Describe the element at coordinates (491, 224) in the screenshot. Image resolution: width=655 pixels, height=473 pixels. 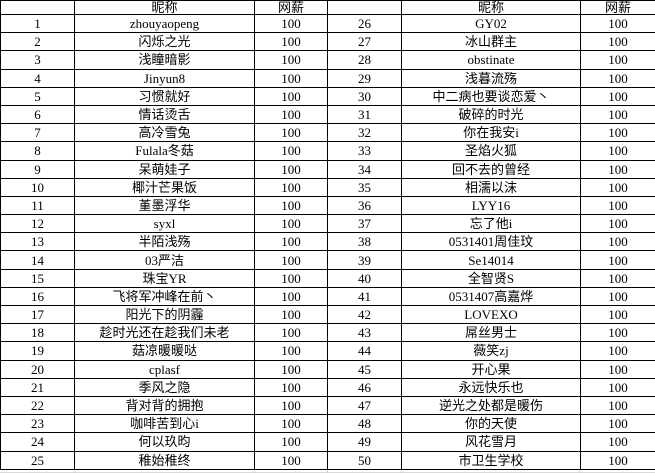
I see `nickname-cell-right: 忘了他i` at that location.